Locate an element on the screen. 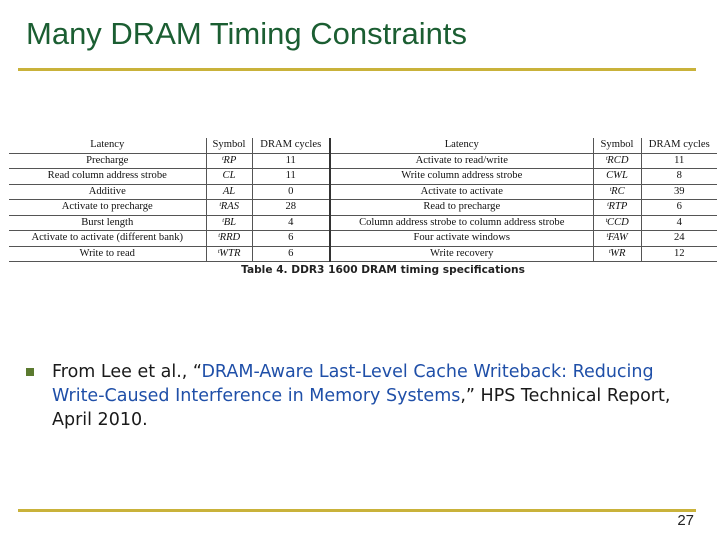  symbol-cell: ᵗFAW is located at coordinates (617, 238).